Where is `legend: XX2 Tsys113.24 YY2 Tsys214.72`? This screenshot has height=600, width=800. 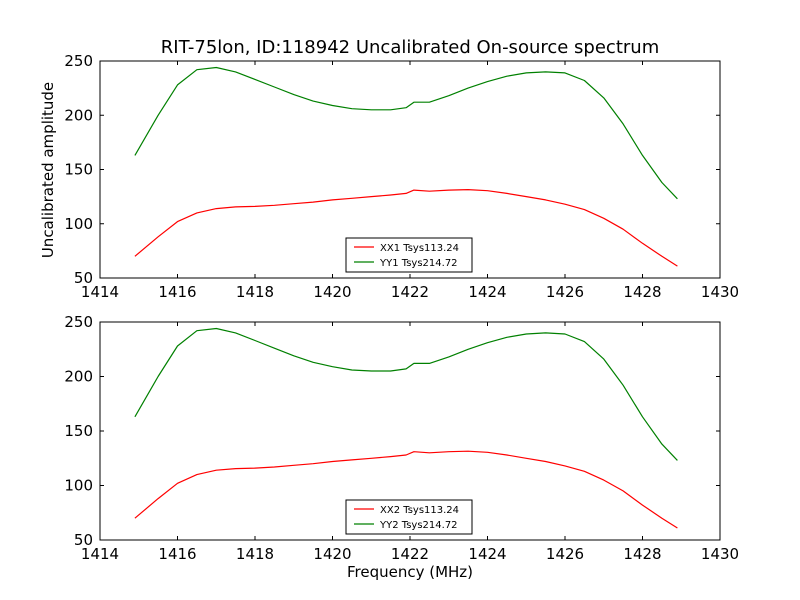
legend: XX2 Tsys113.24 YY2 Tsys214.72 is located at coordinates (409, 517).